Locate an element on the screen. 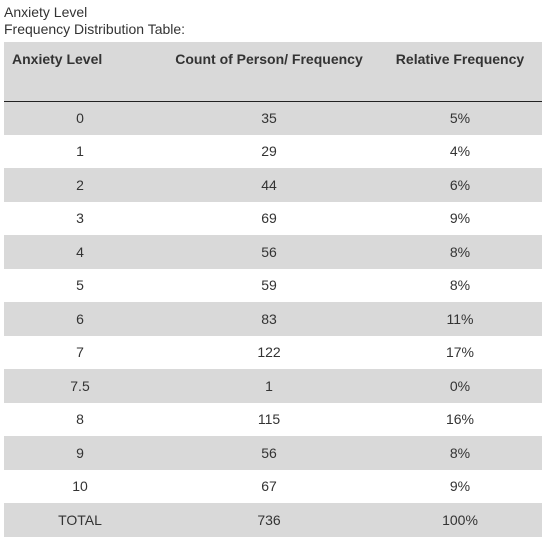 This screenshot has height=543, width=543. header-count: Count of Person/ Frequency is located at coordinates (269, 72).